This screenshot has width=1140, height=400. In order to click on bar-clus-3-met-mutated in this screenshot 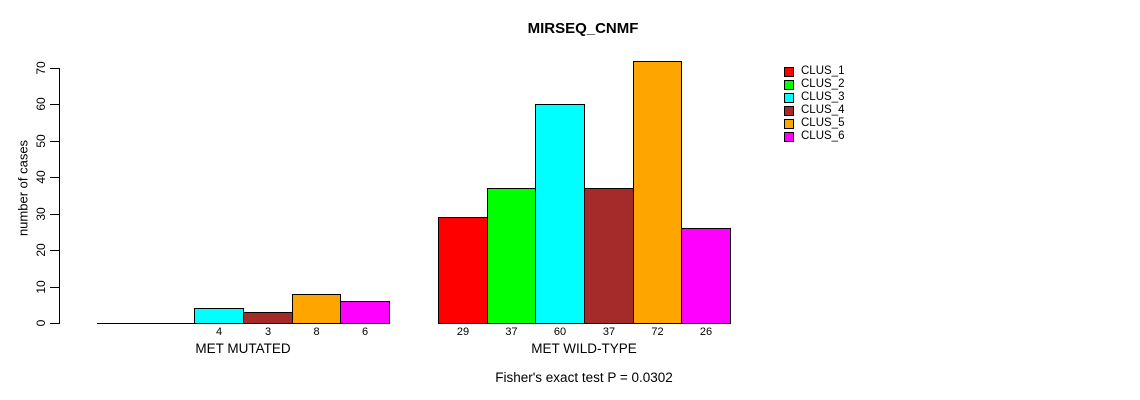, I will do `click(219, 316)`.